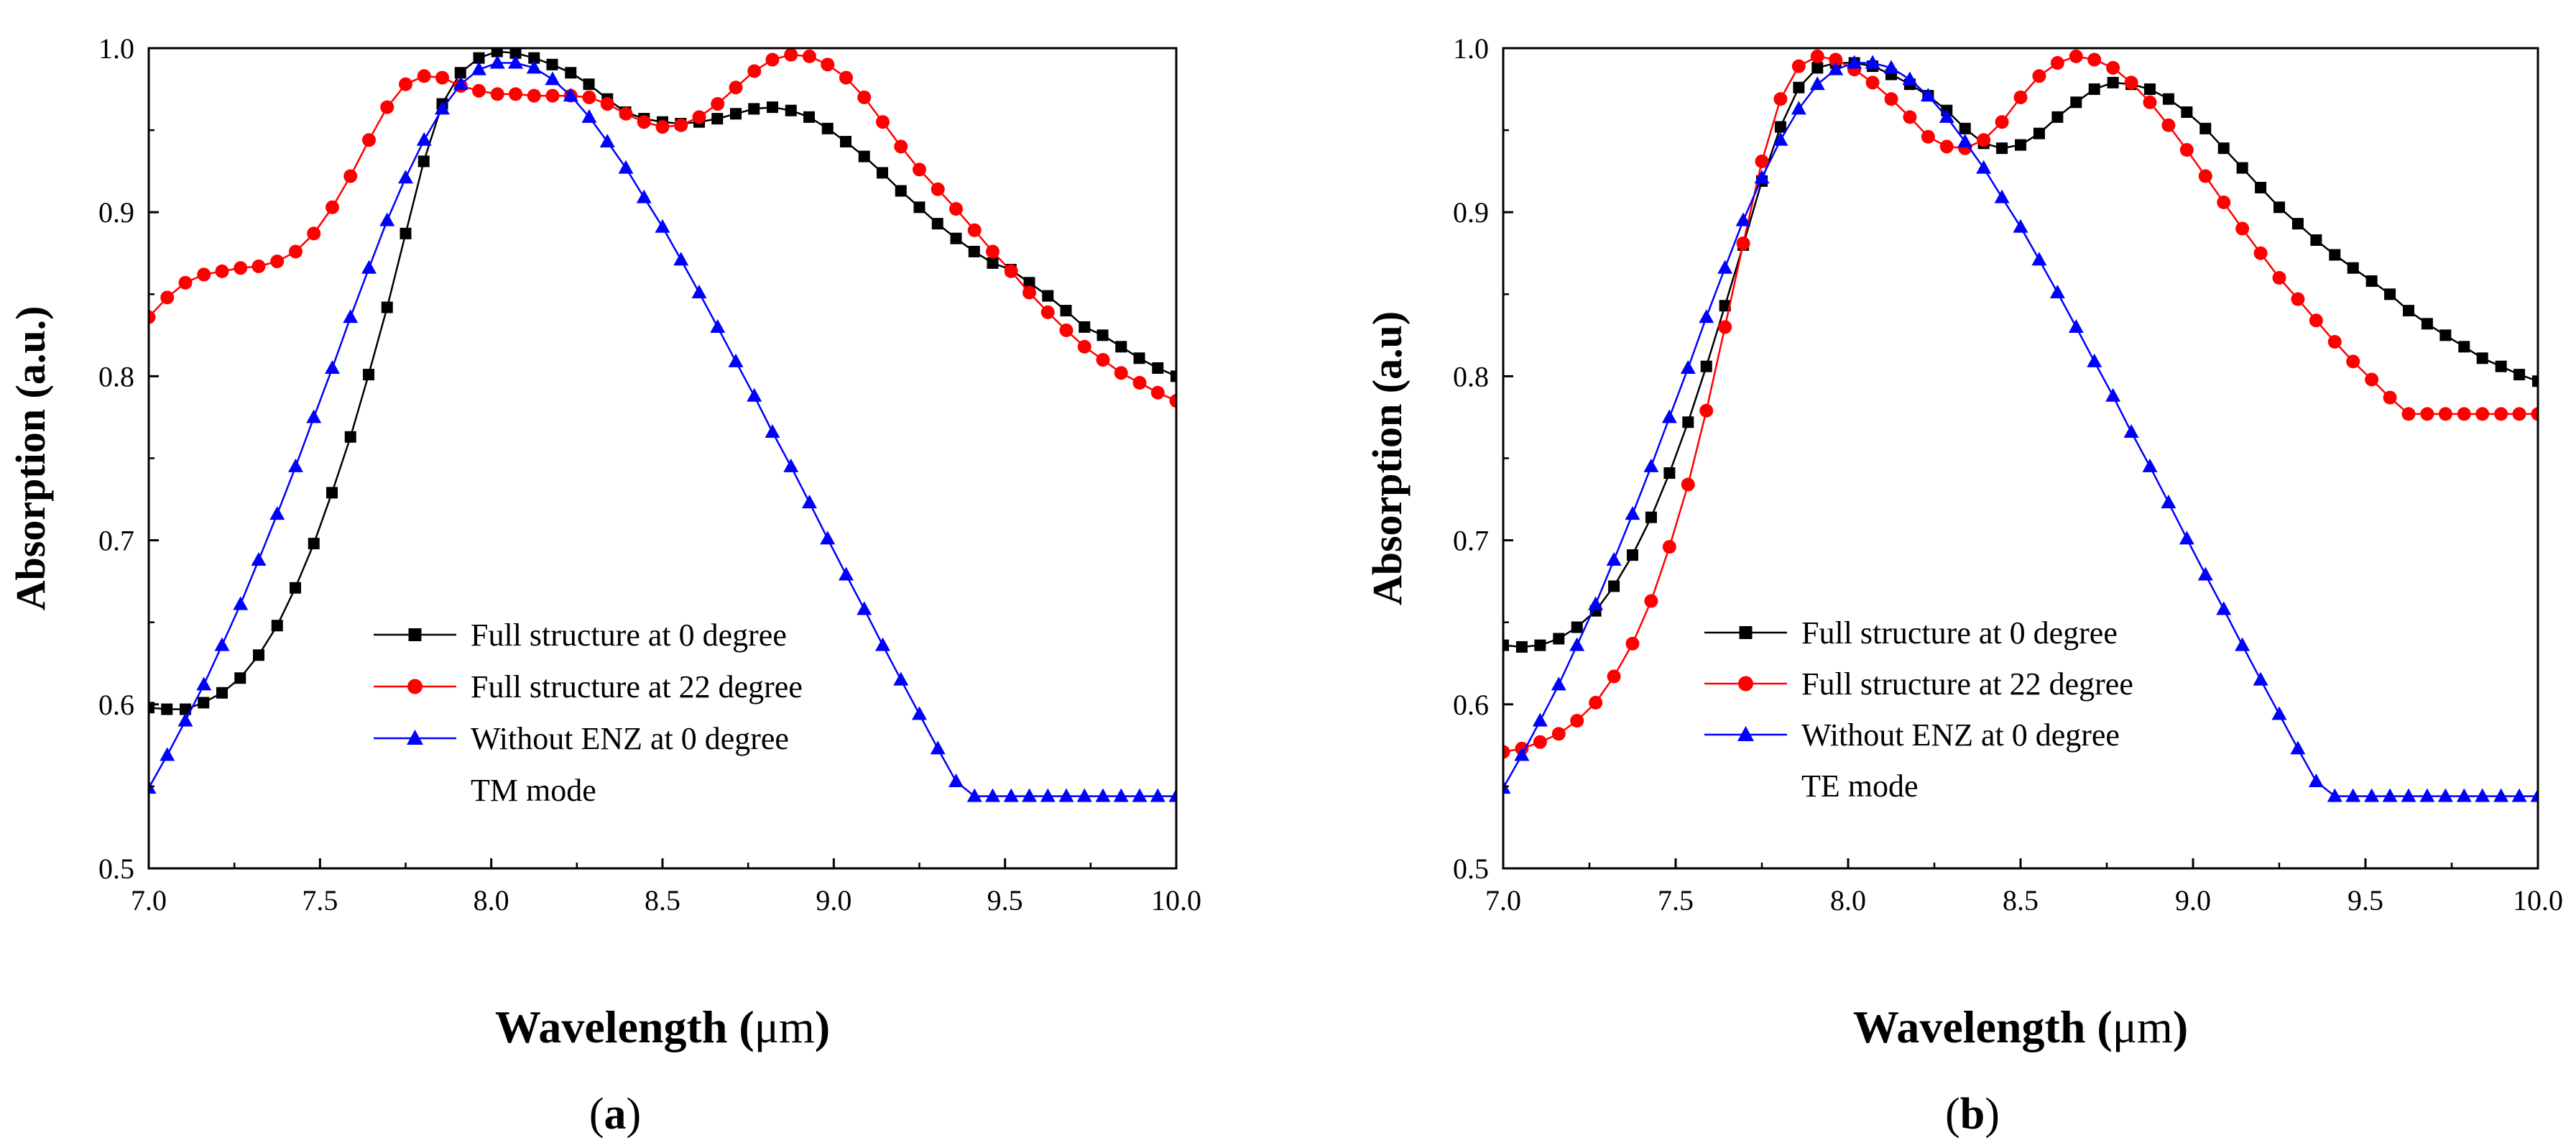  I want to click on x-axis-label: Wavelength (μm), so click(2020, 1027).